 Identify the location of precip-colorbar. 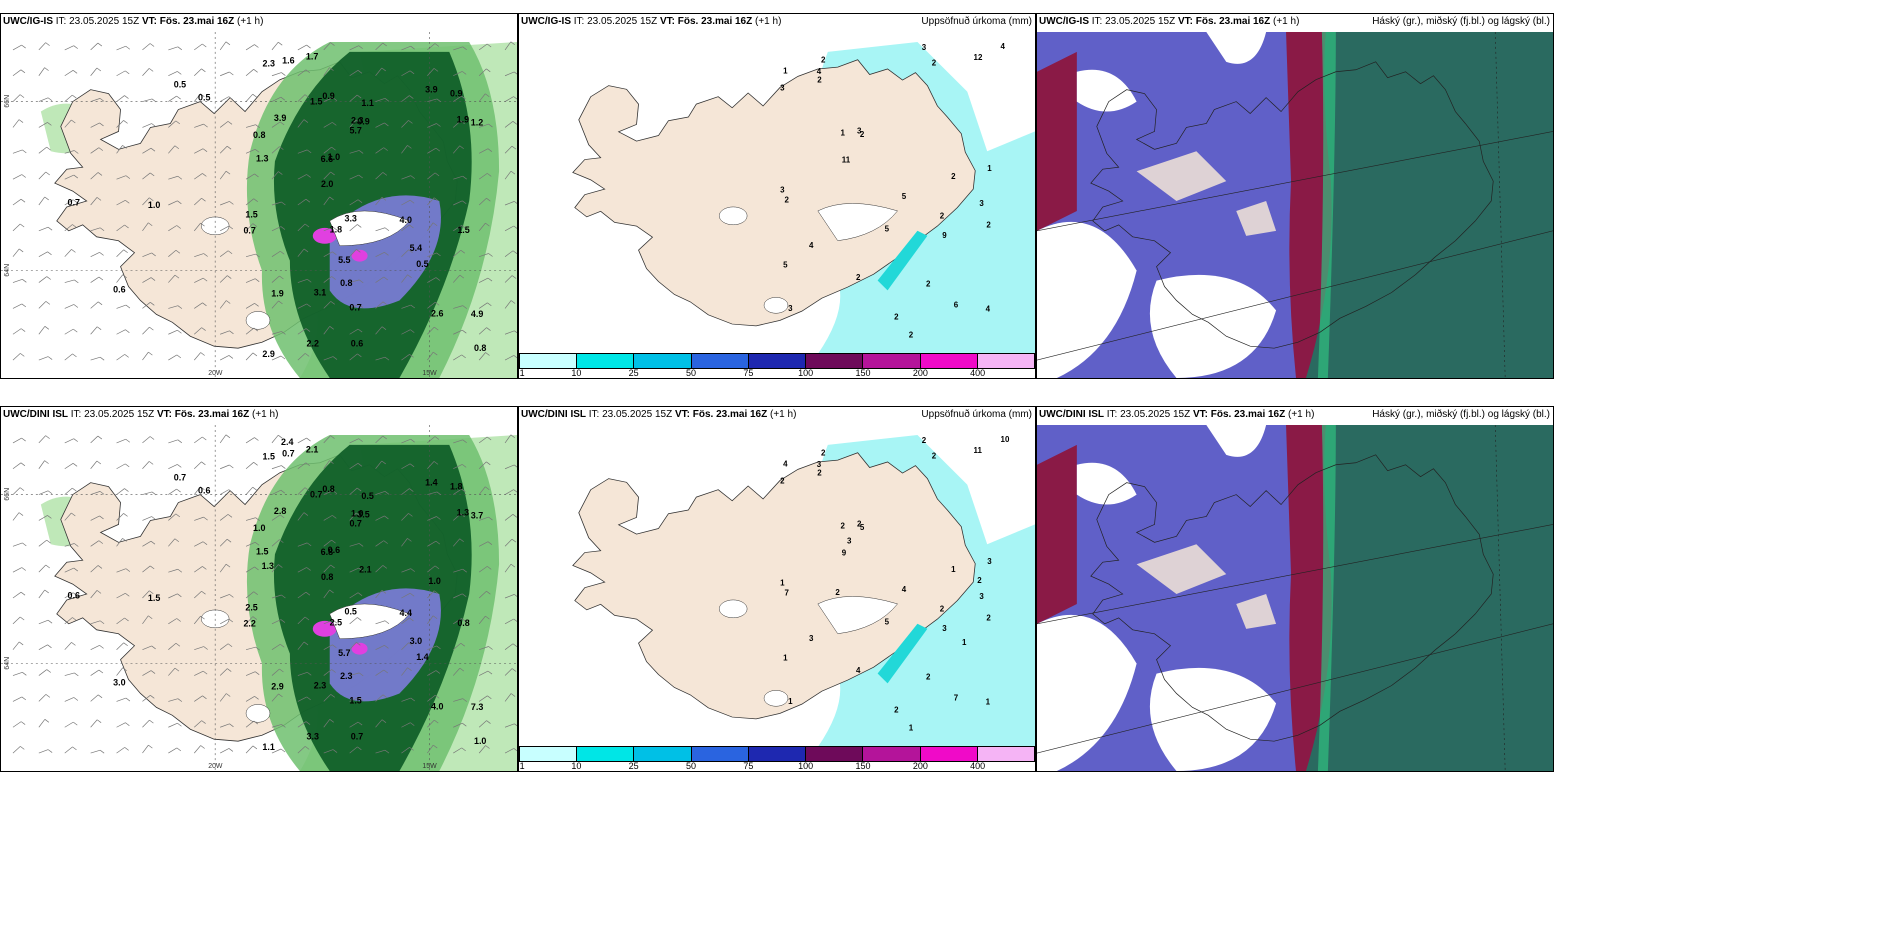
(777, 754).